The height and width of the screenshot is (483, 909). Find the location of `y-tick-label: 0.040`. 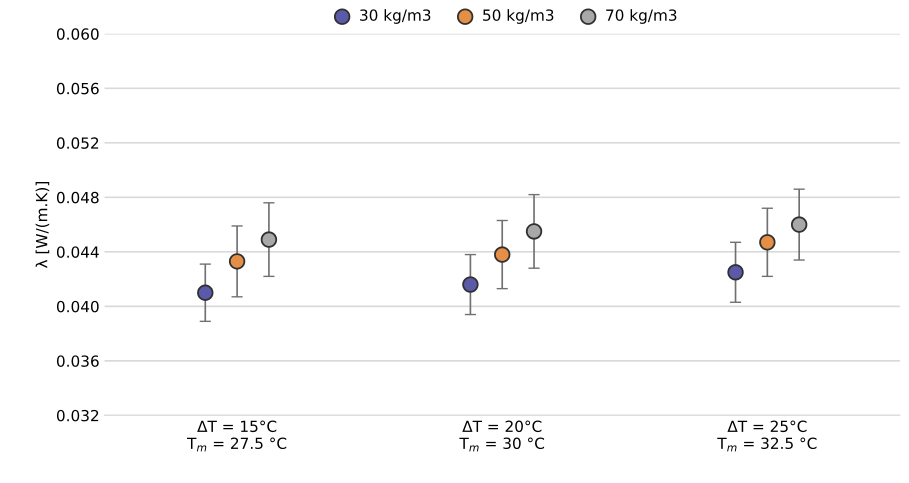

y-tick-label: 0.040 is located at coordinates (77, 306).